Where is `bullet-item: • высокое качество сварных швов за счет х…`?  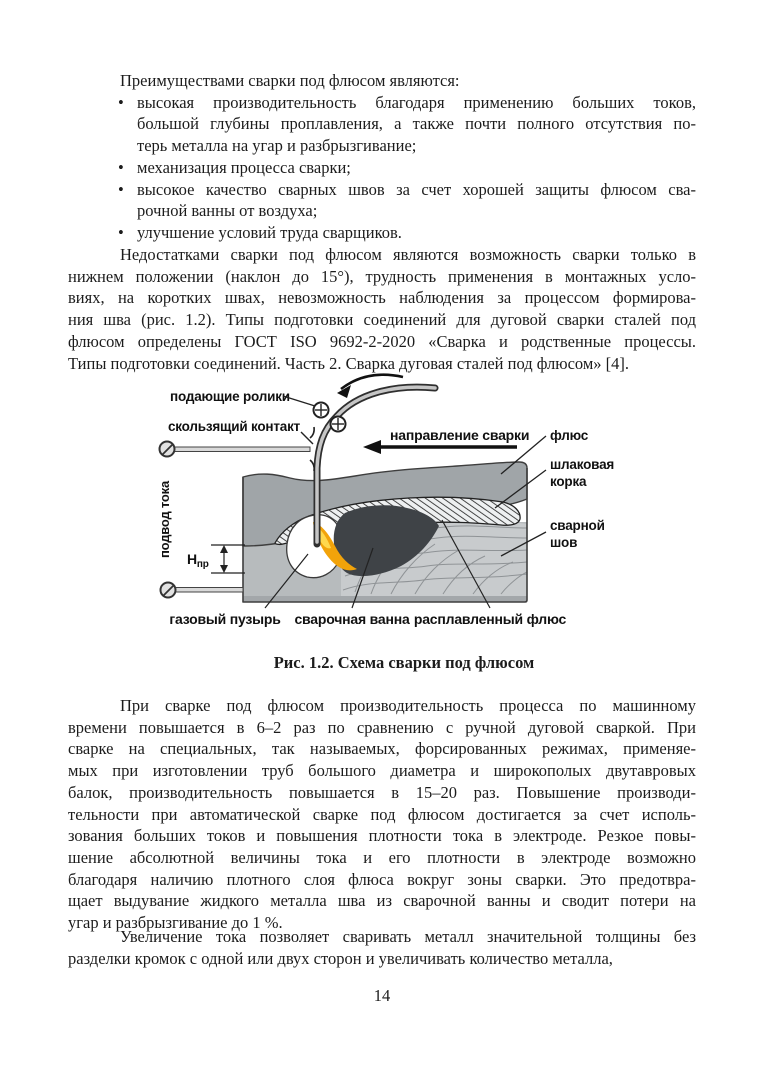 bullet-item: • высокое качество сварных швов за счет х… is located at coordinates (382, 200).